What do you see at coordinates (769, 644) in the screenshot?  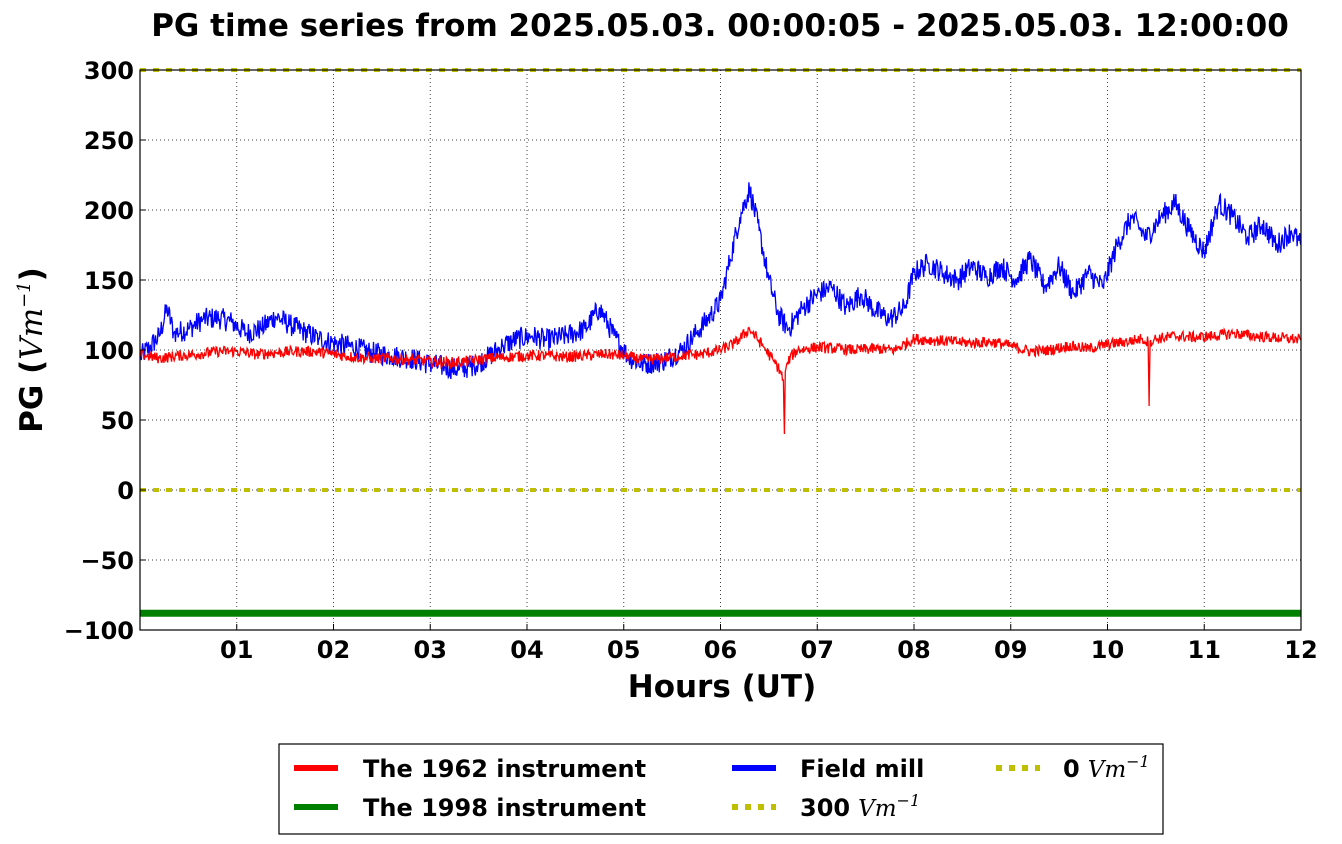 I see `x-axis-ticks: 01 02 03 04 05 06 07 08 09 10 11 12` at bounding box center [769, 644].